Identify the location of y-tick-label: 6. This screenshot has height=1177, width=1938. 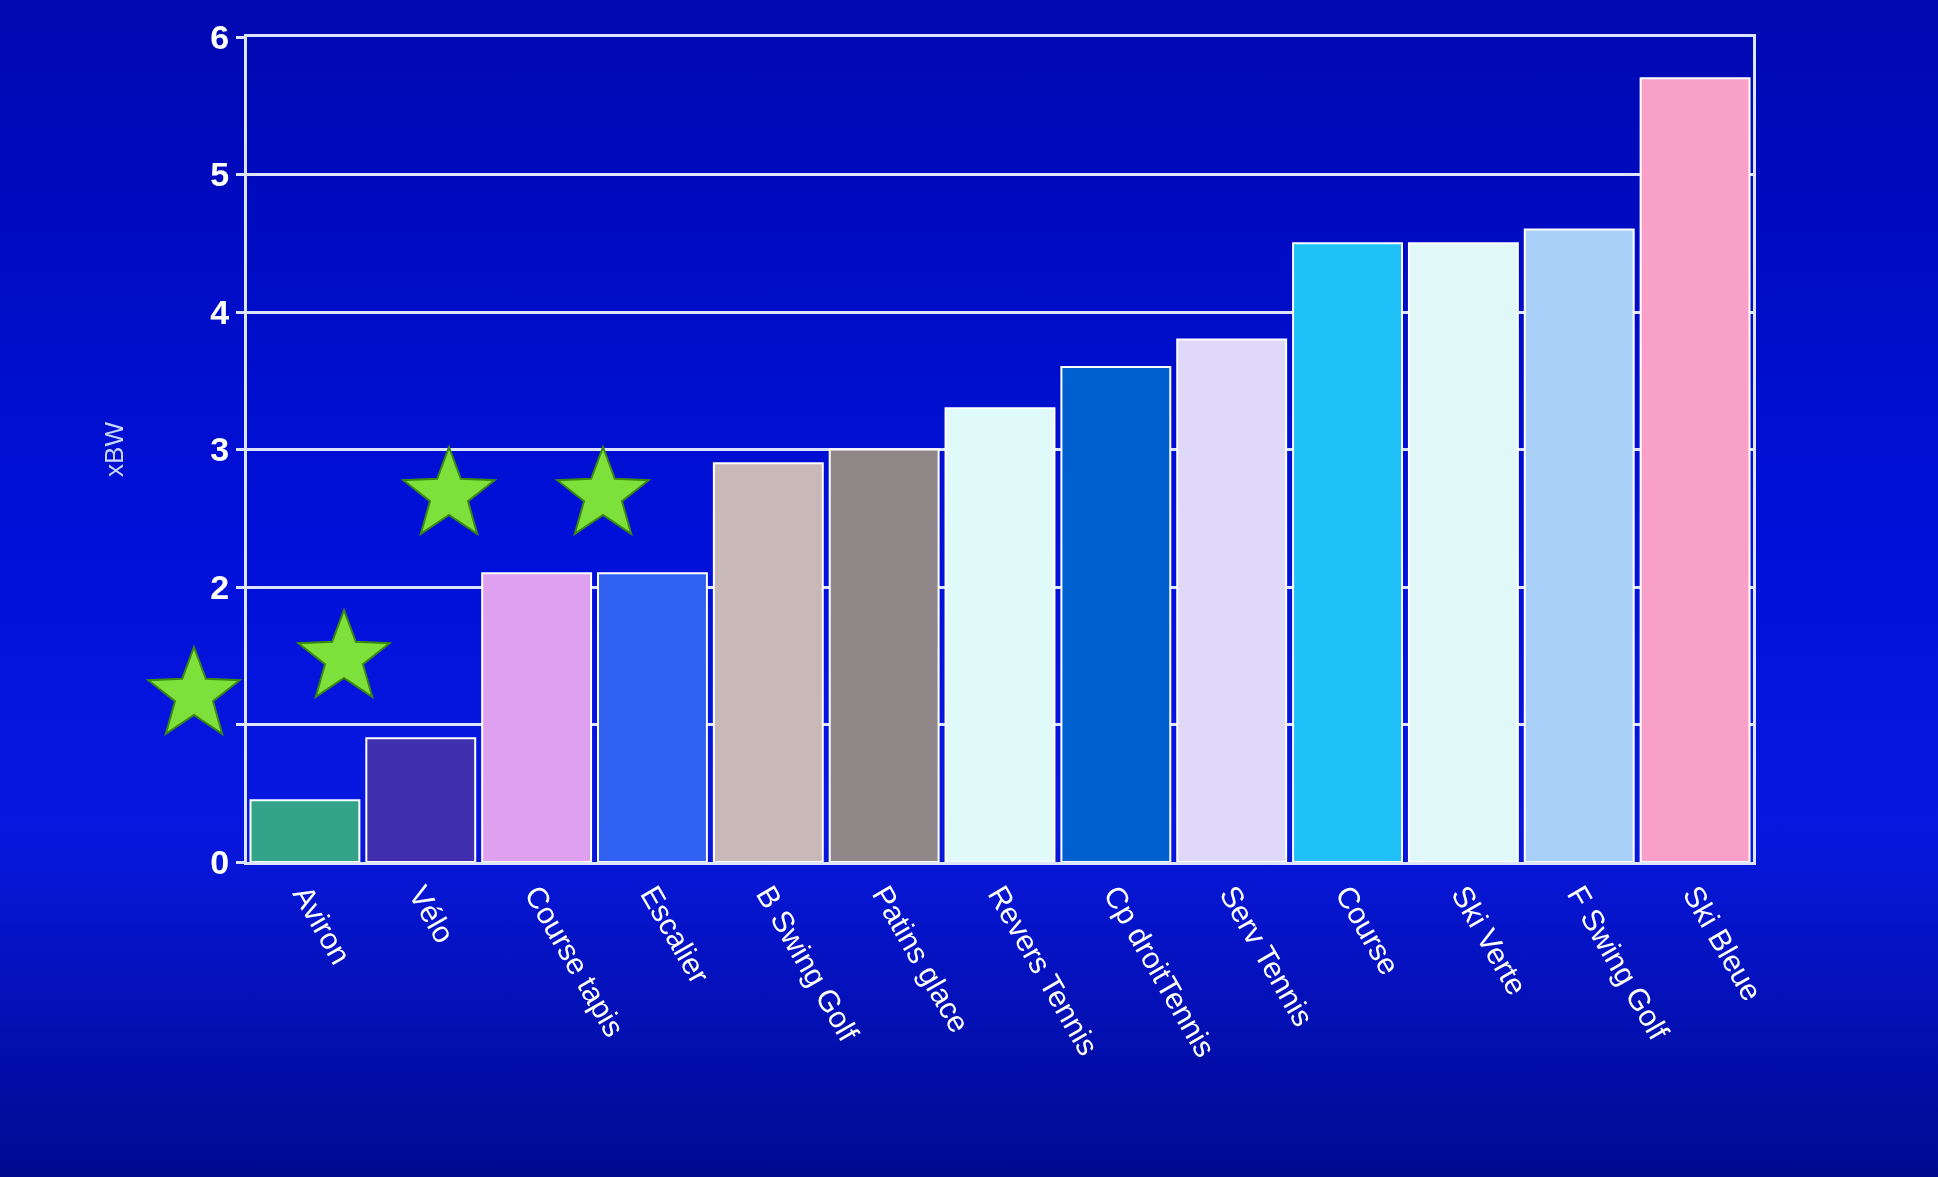
(220, 36).